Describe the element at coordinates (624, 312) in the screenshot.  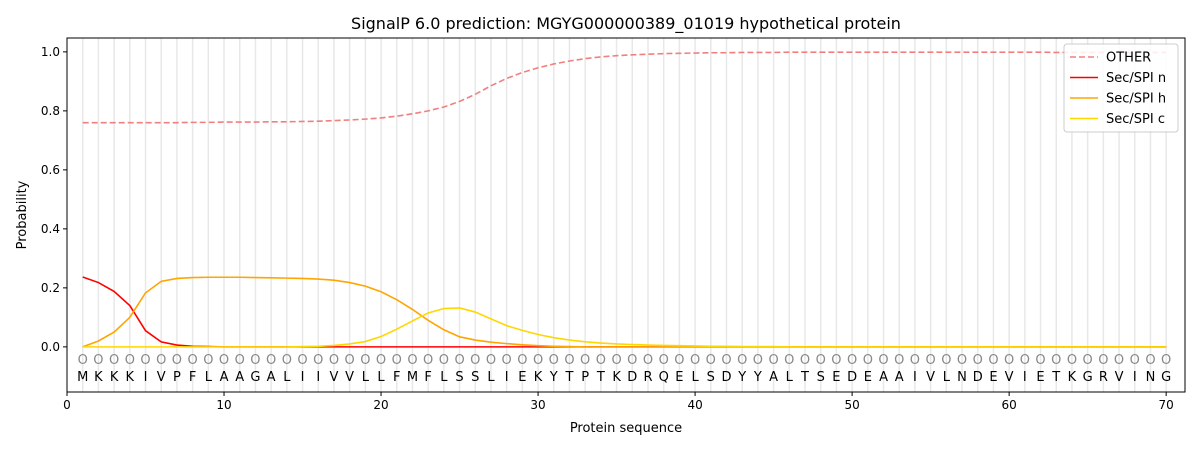
I see `series-line-sec-spi-n` at that location.